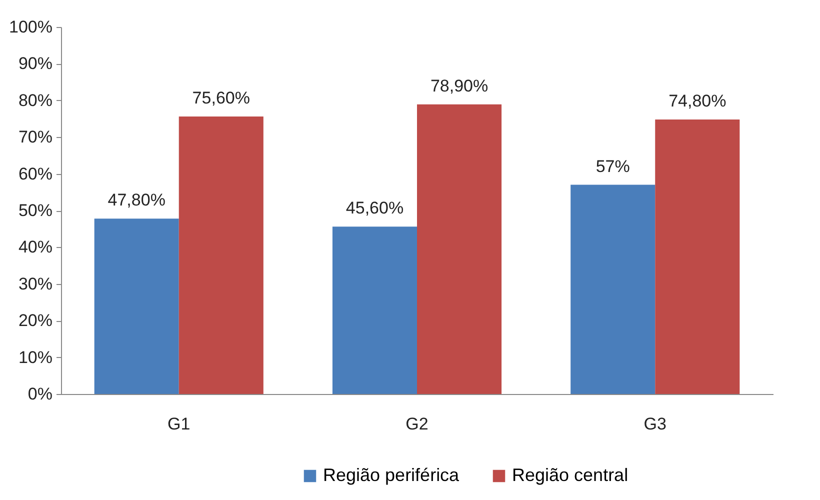  What do you see at coordinates (35, 284) in the screenshot?
I see `y-tick-label: 30%` at bounding box center [35, 284].